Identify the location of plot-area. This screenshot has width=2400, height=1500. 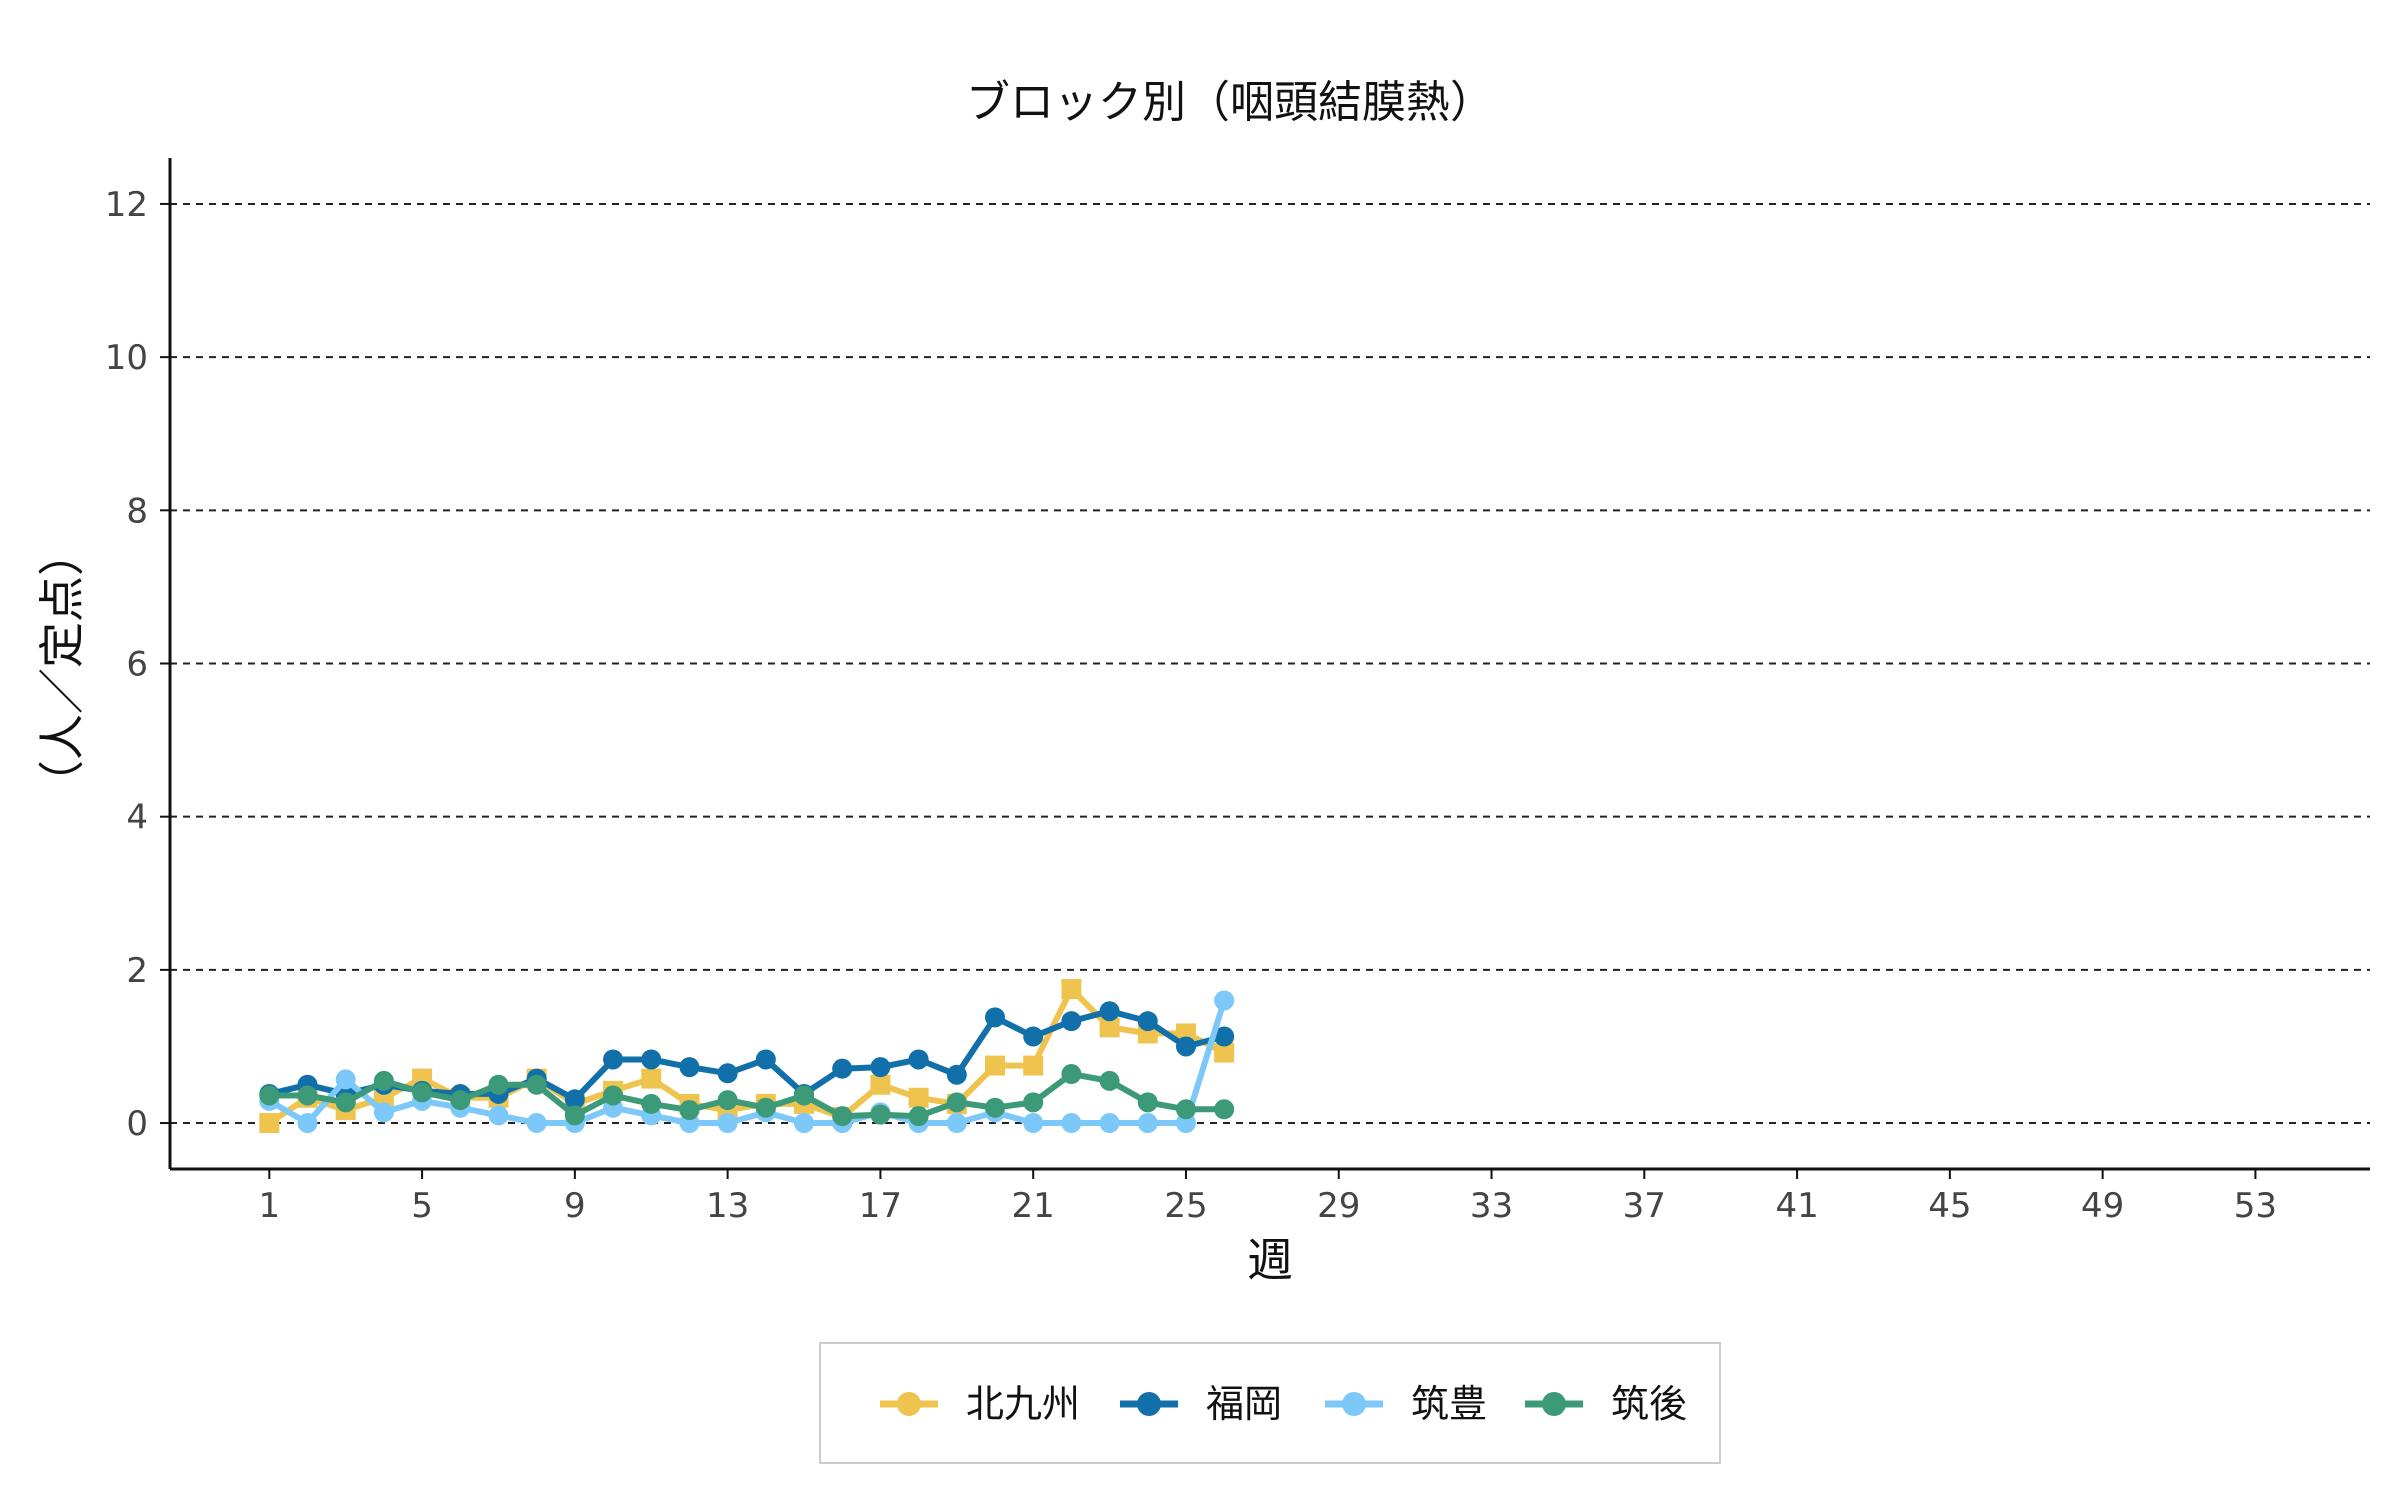
(747, 1056).